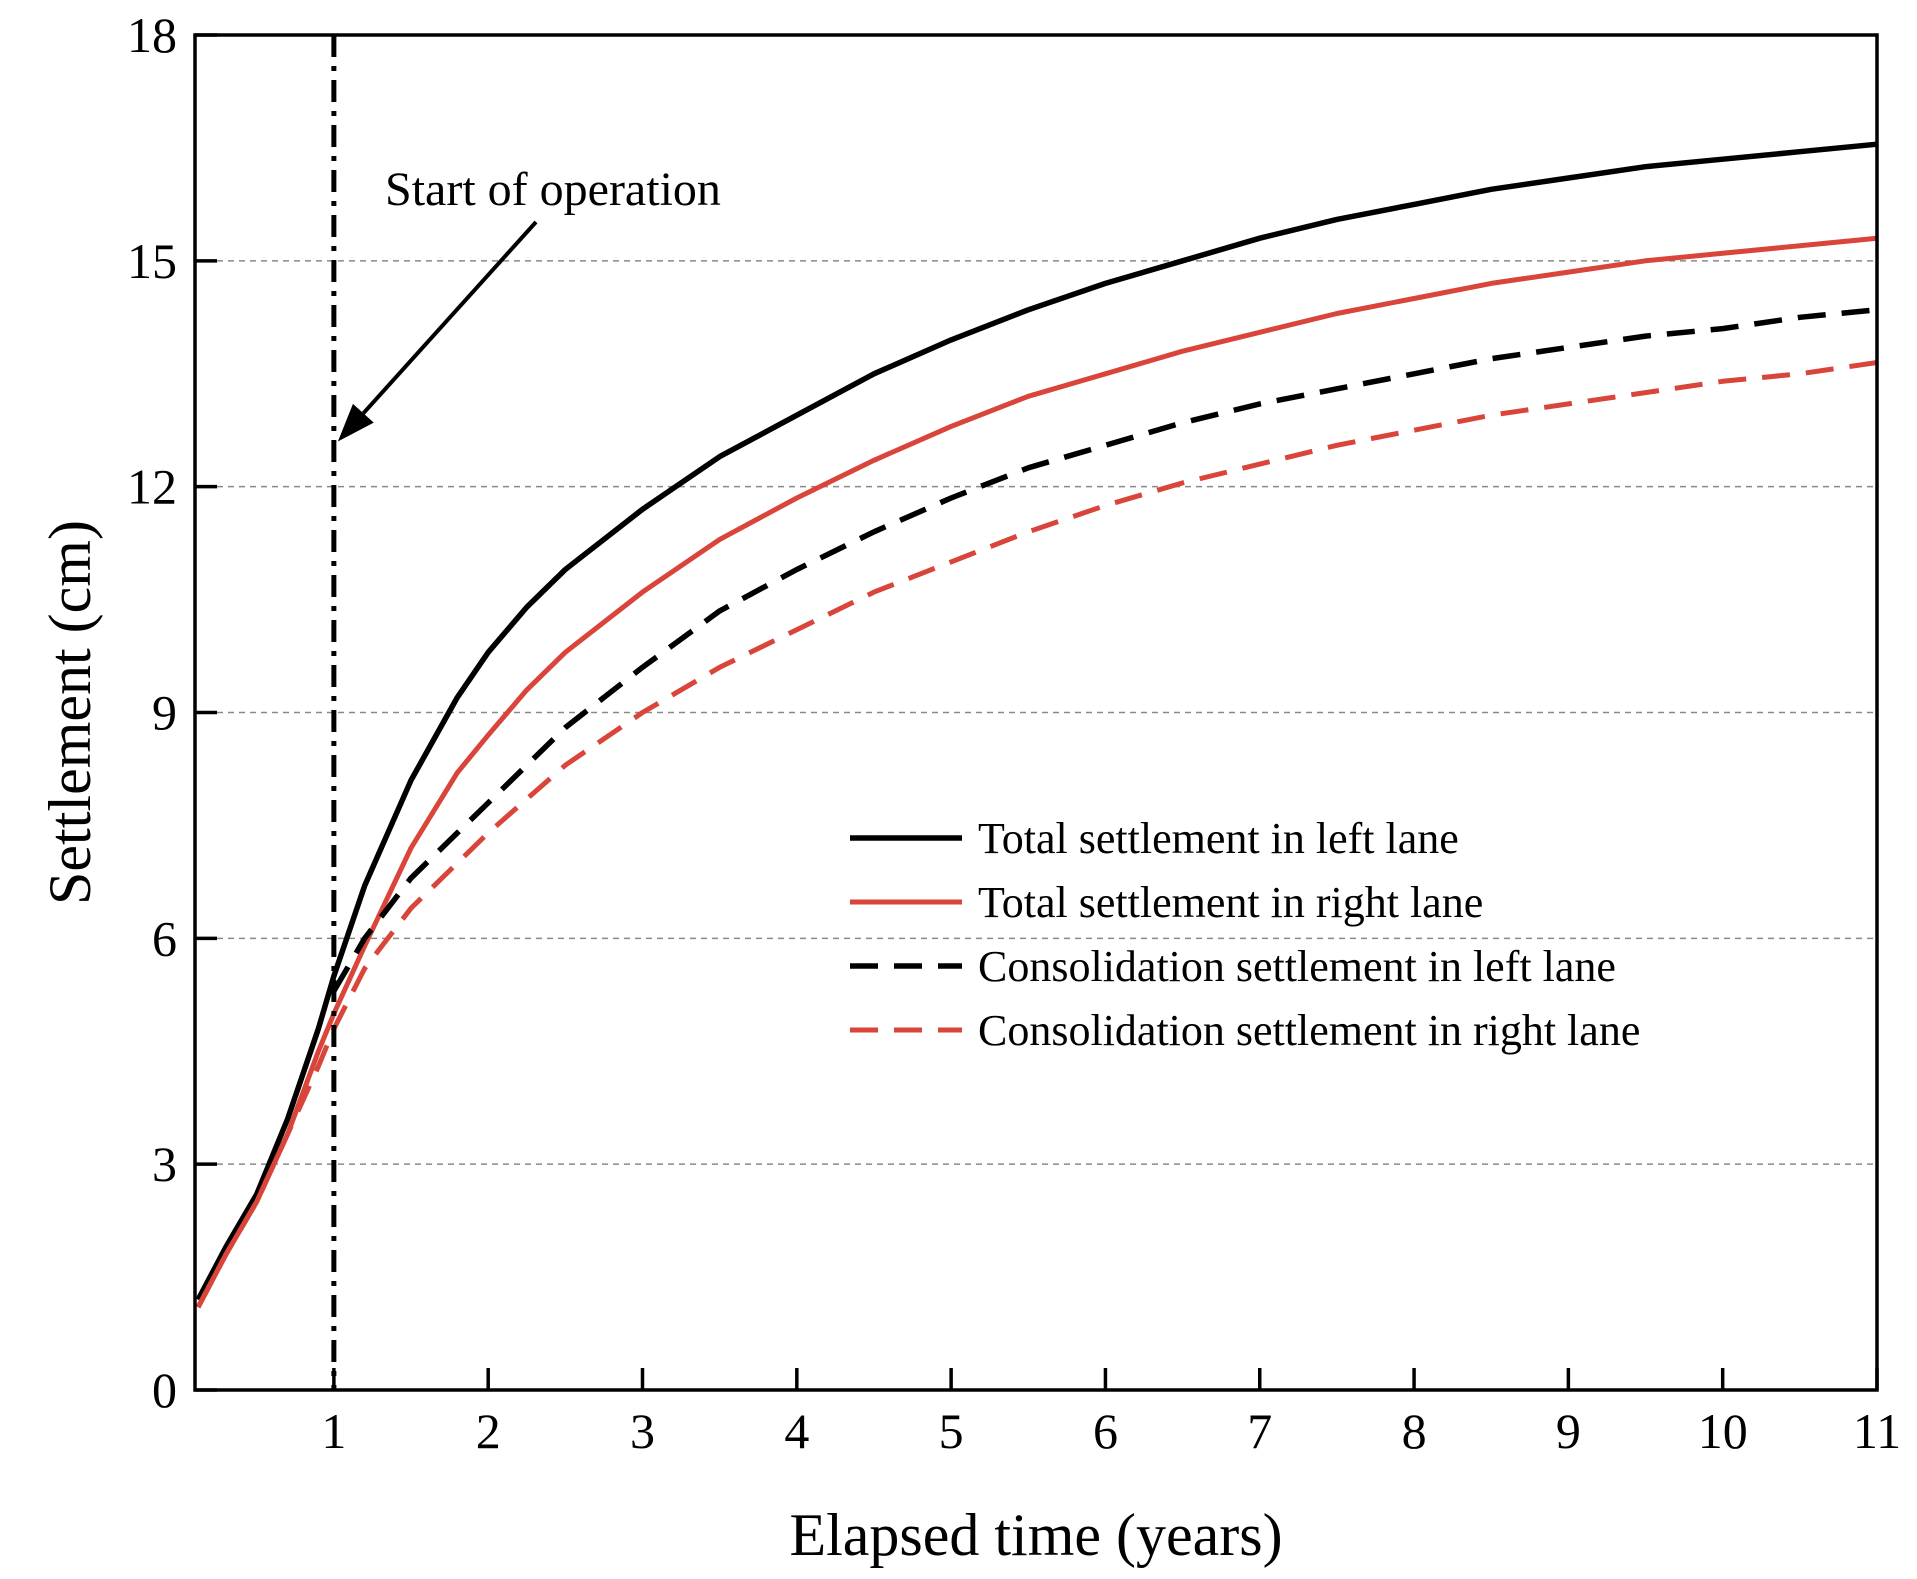 The image size is (1917, 1579). I want to click on y-tick-label: 9, so click(164, 713).